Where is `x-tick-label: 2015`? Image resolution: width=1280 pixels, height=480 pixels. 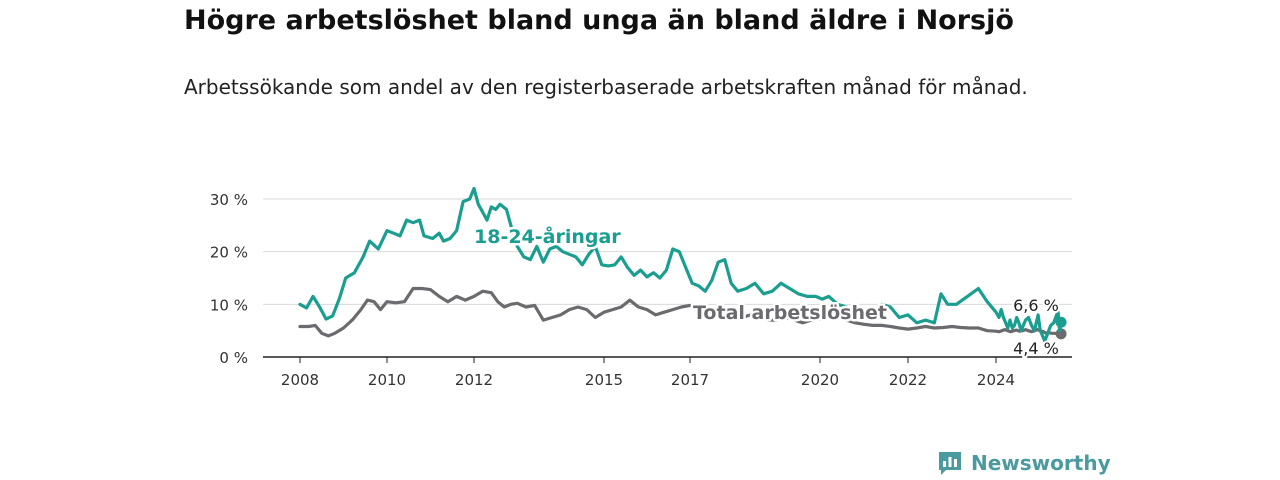
x-tick-label: 2015 is located at coordinates (604, 380).